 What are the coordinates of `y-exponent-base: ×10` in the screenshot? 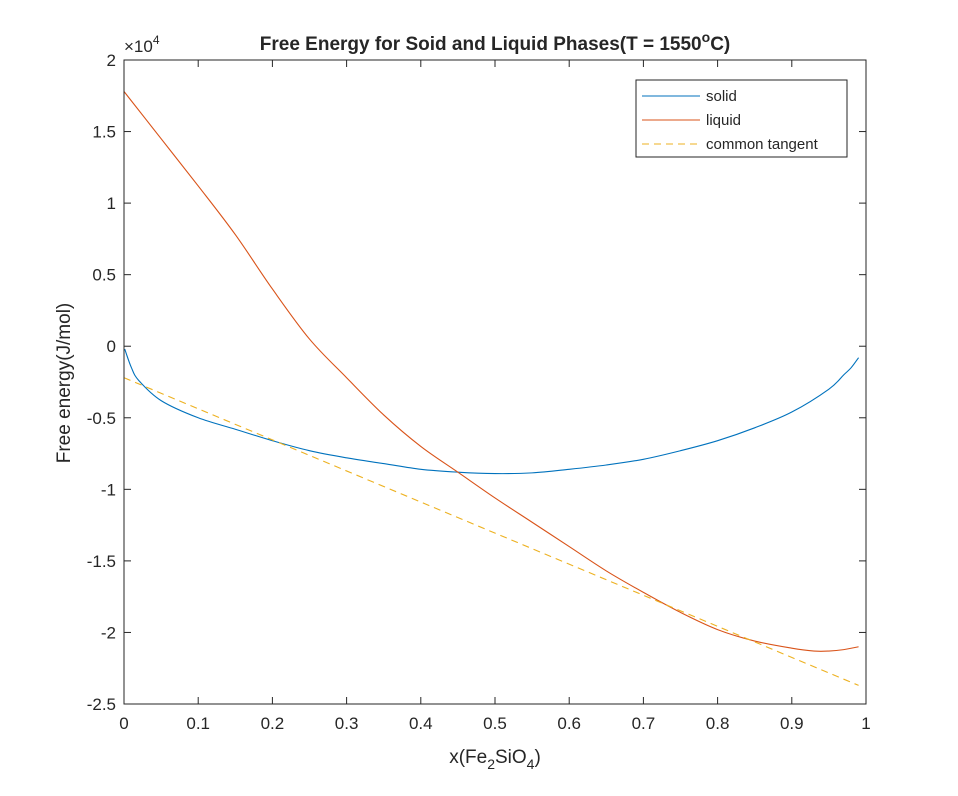 It's located at (138, 46).